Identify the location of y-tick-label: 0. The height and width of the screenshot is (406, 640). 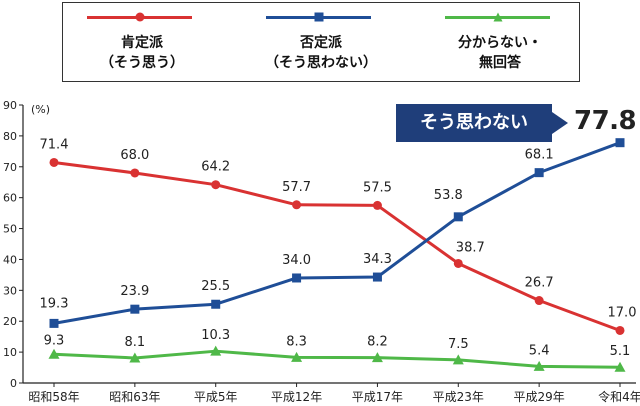
(13, 383).